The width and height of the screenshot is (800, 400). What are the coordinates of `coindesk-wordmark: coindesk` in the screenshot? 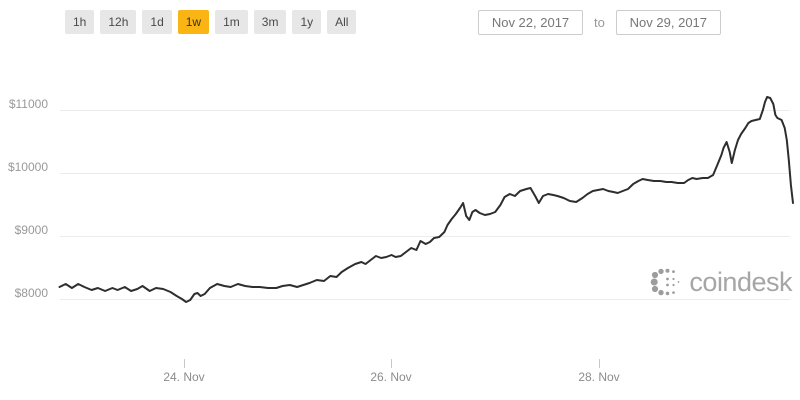 It's located at (740, 282).